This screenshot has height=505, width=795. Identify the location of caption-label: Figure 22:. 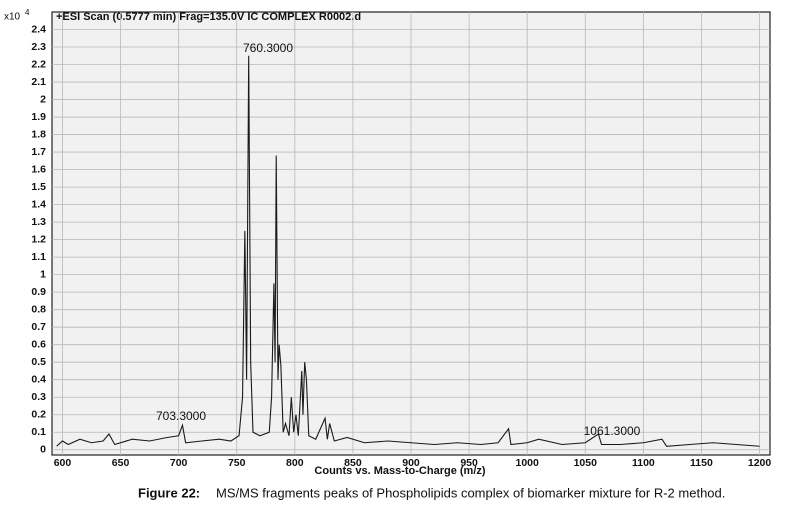
(169, 492).